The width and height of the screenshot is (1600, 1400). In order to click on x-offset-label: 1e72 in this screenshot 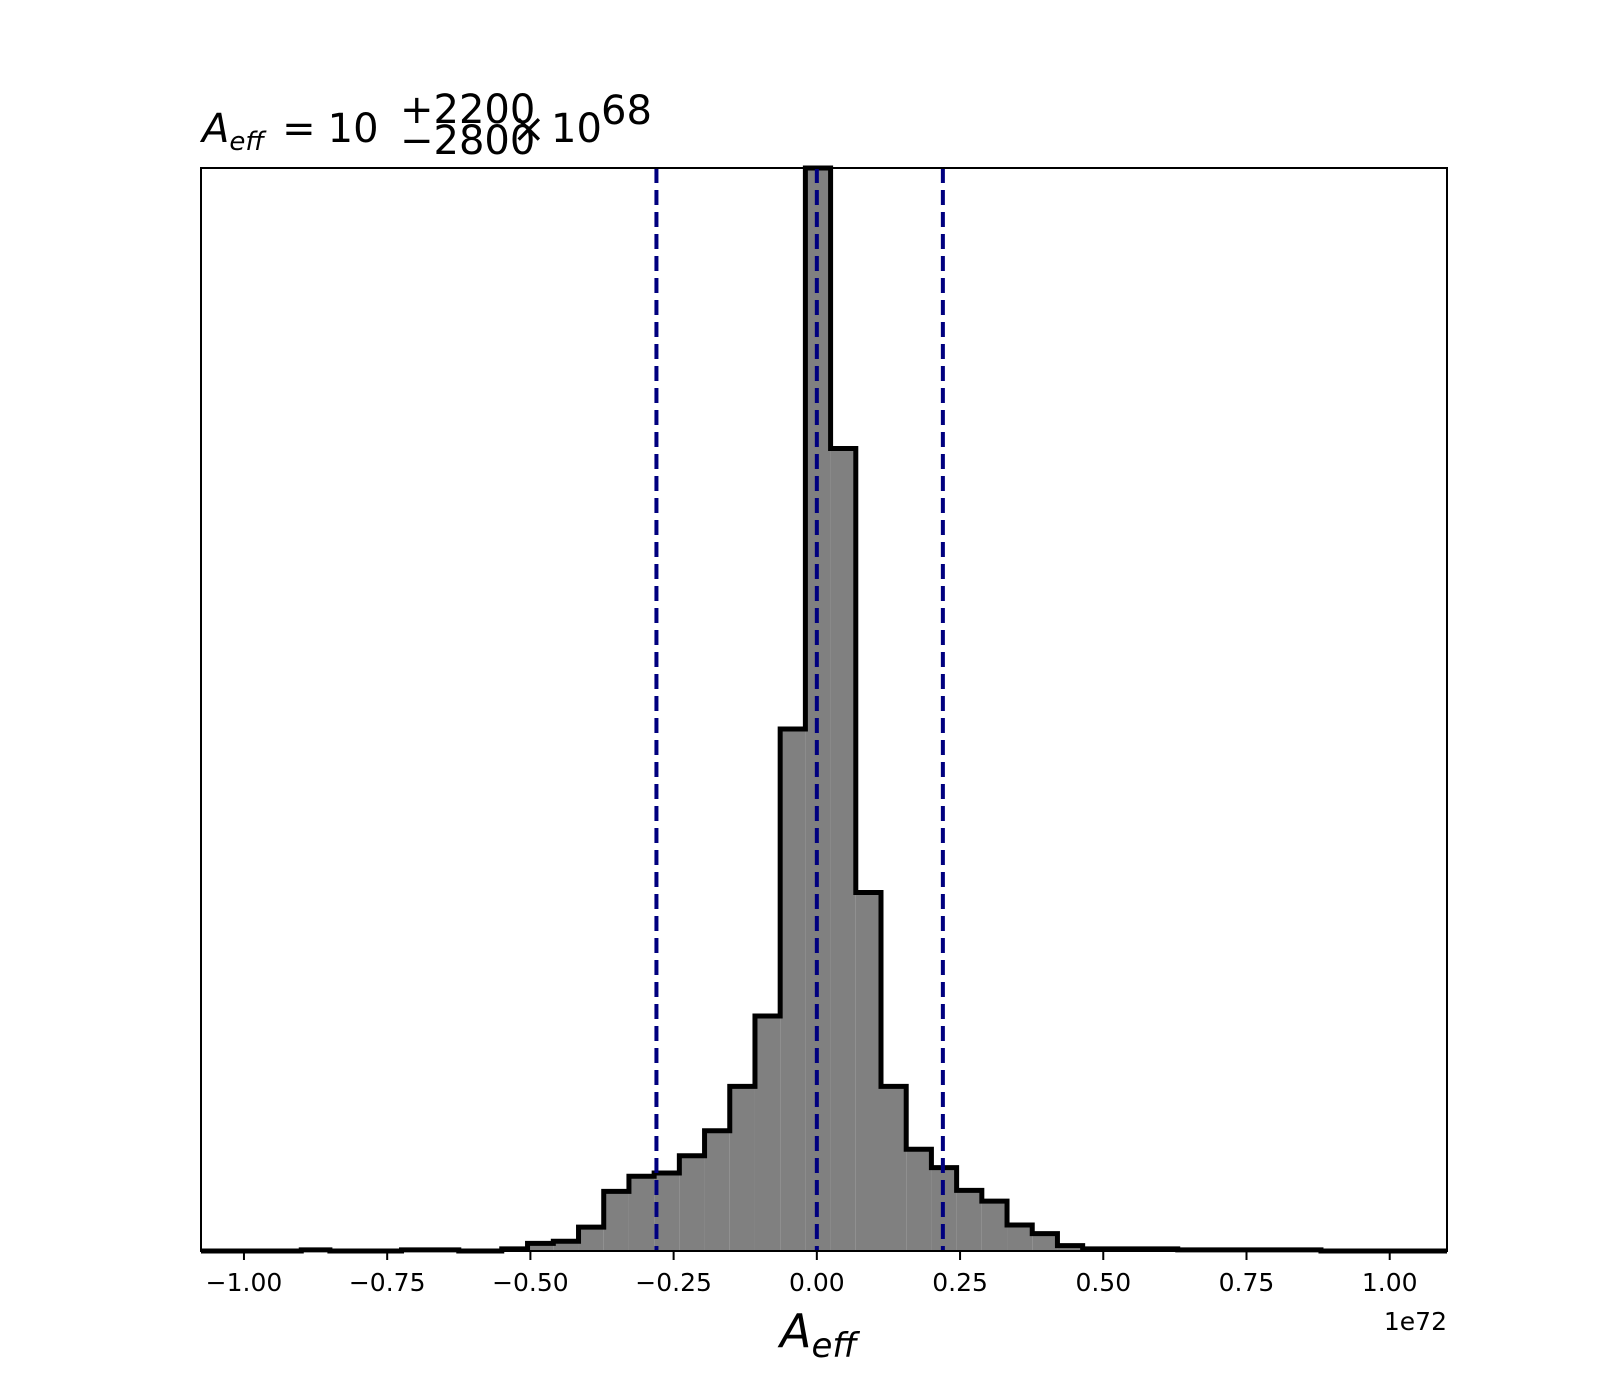, I will do `click(1415, 1321)`.